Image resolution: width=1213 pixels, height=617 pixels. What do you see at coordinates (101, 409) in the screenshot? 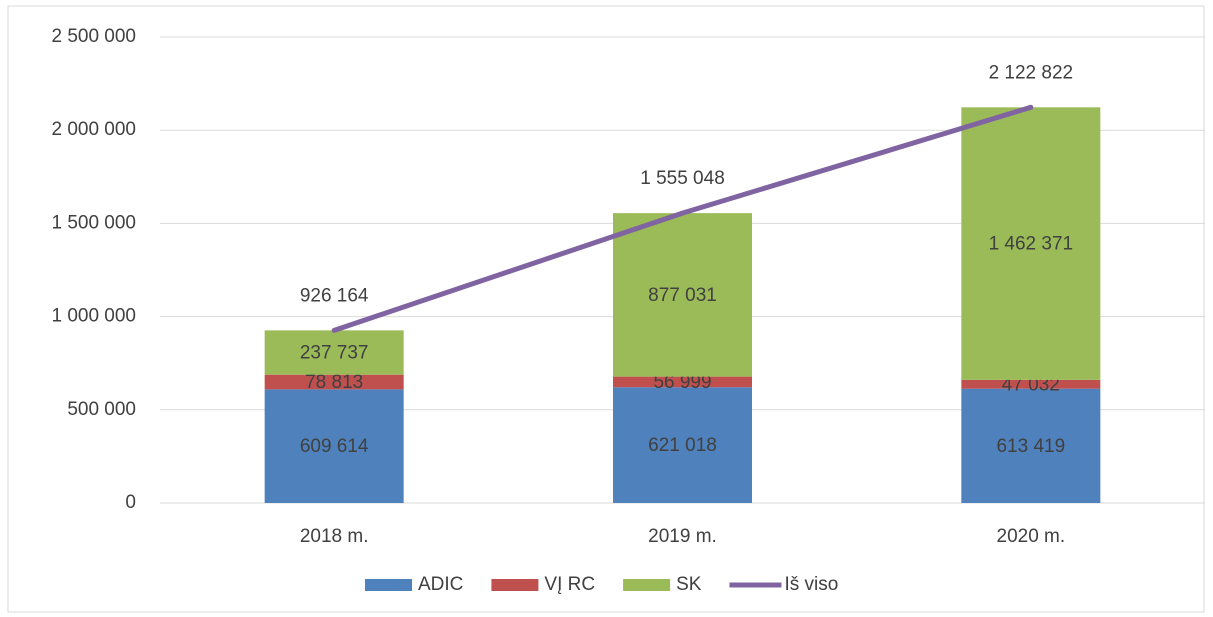
I see `y-tick-label: 500 000` at bounding box center [101, 409].